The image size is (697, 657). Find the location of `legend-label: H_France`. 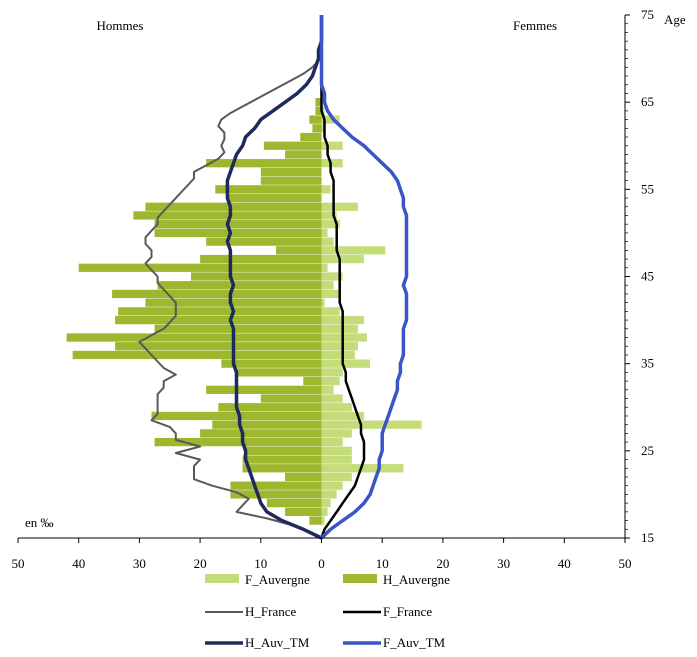

legend-label: H_France is located at coordinates (270, 611).